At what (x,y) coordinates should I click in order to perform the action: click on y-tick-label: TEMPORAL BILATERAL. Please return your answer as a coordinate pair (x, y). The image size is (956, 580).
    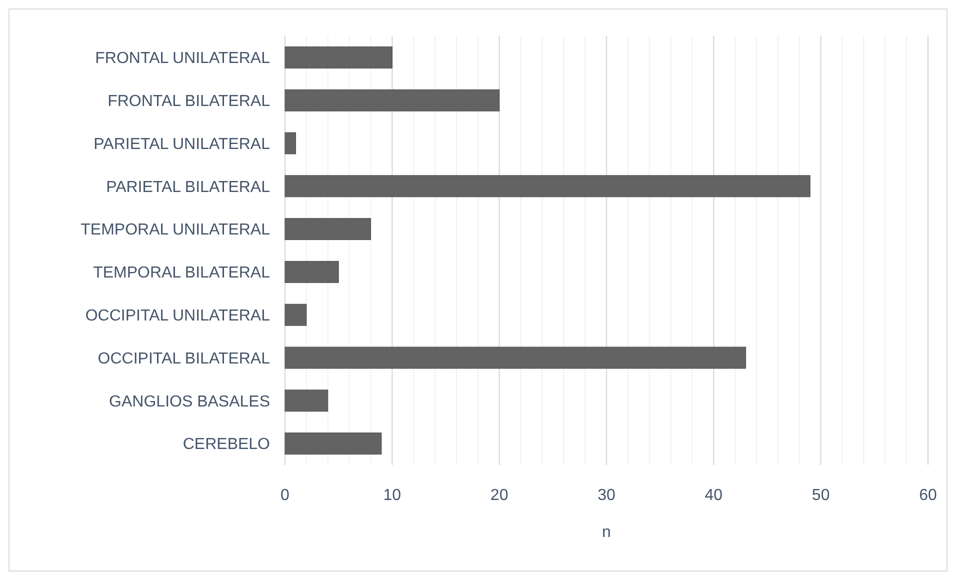
    Looking at the image, I should click on (181, 273).